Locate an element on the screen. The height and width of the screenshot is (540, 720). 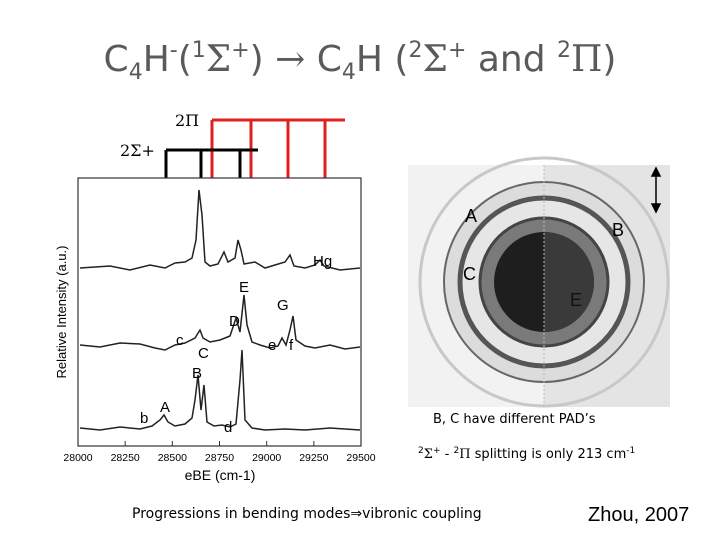
peak-label-d-small: d is located at coordinates (228, 427).